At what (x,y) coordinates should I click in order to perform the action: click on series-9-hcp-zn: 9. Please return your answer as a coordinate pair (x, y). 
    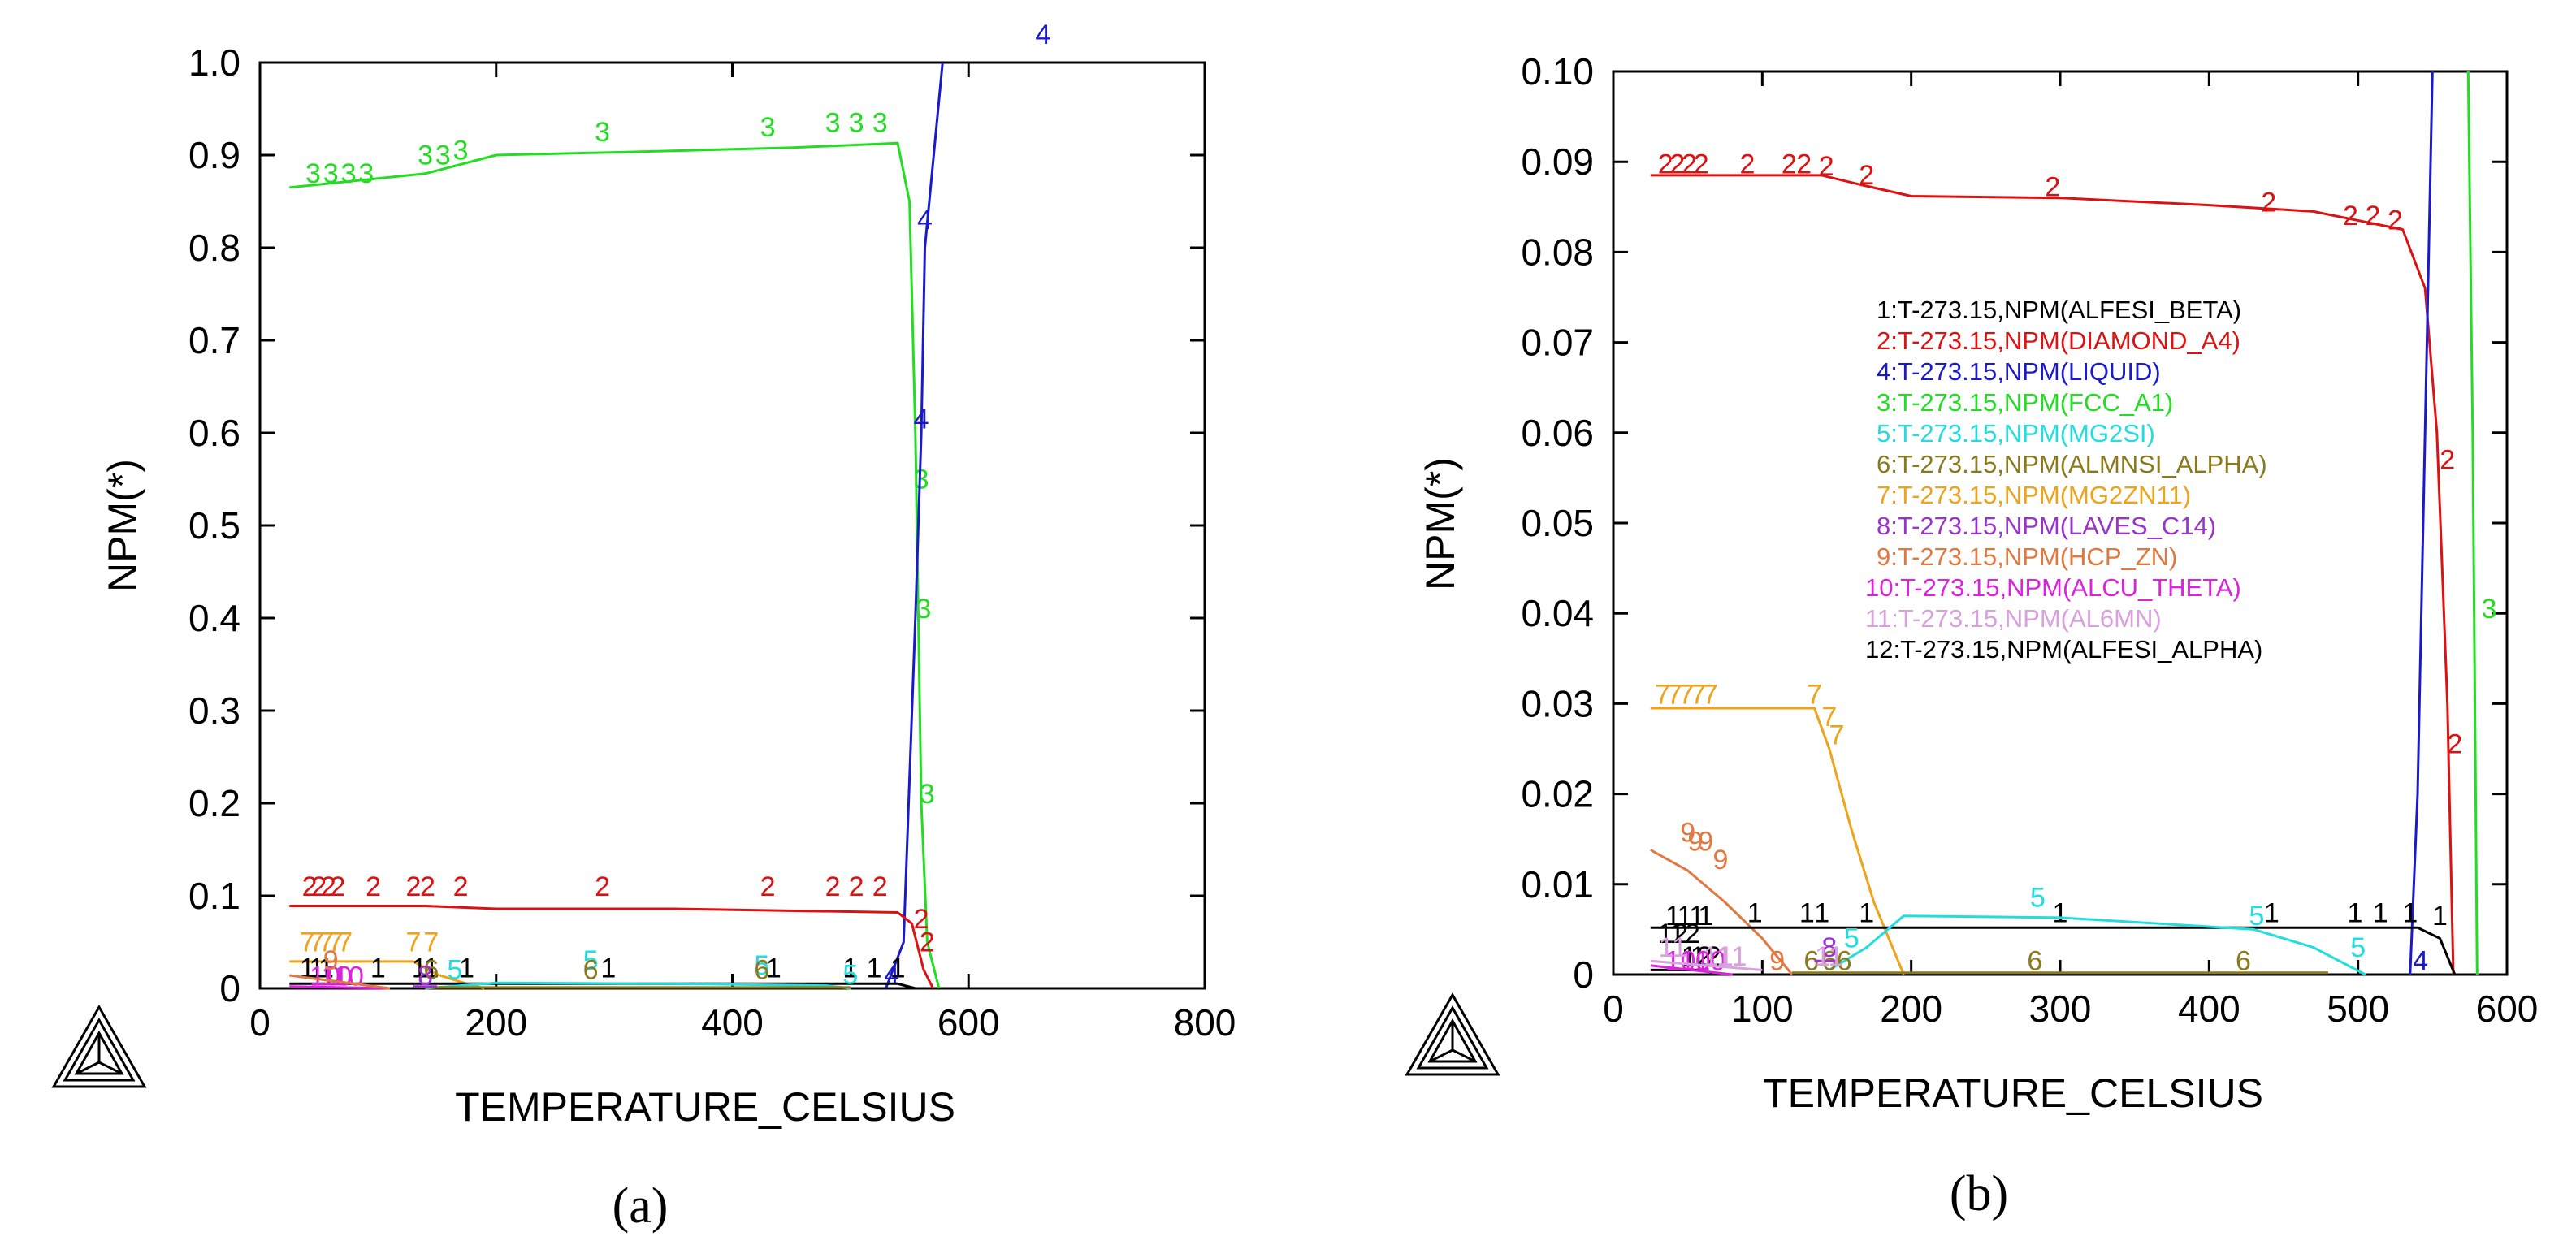
    Looking at the image, I should click on (340, 968).